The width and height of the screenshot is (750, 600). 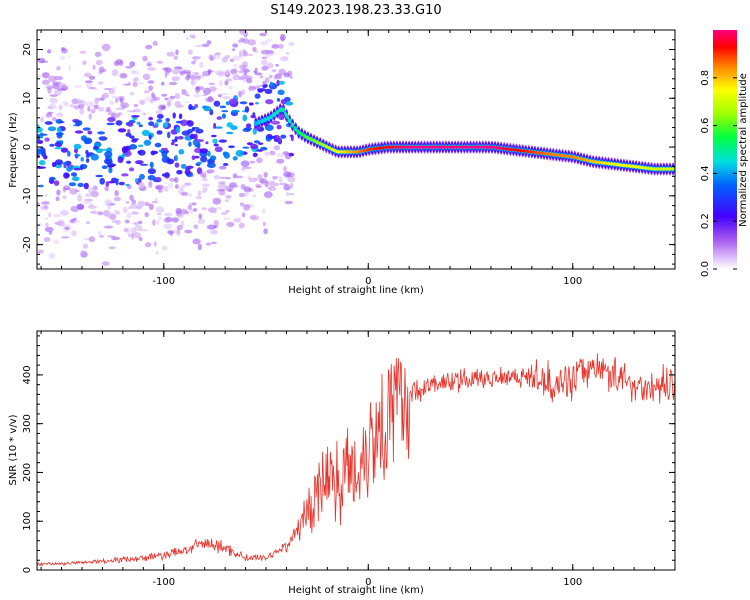 What do you see at coordinates (705, 78) in the screenshot?
I see `colorbar-tick-label: 0.8` at bounding box center [705, 78].